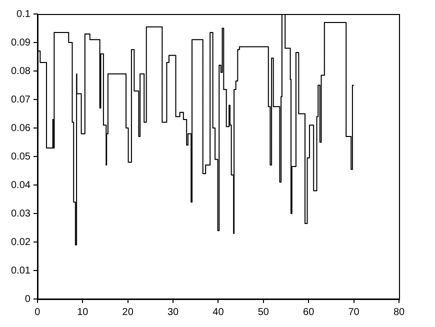 This screenshot has width=435, height=327. I want to click on x-tick-label: 60, so click(309, 312).